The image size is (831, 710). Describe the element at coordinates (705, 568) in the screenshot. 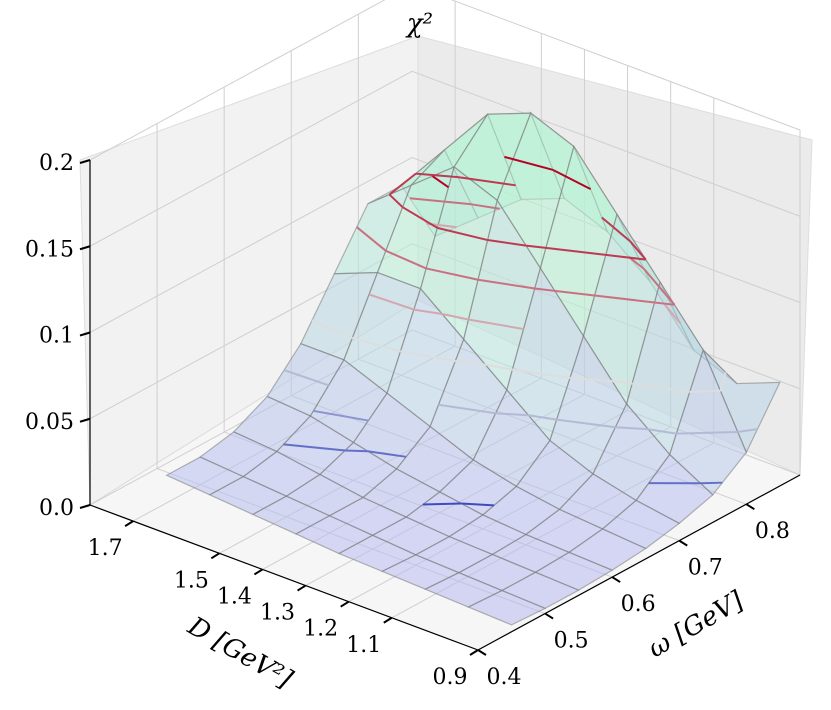

I see `x-tick-label: 0.7` at that location.